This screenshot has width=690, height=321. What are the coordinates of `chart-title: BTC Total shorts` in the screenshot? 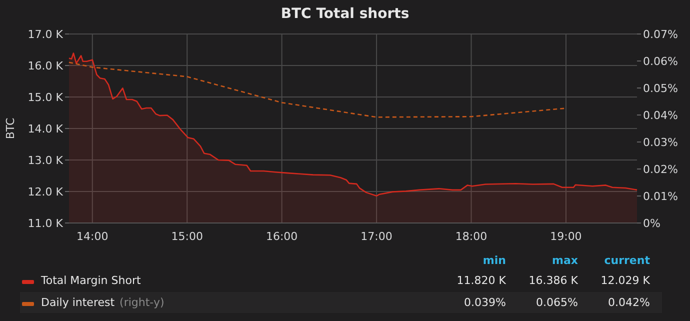 It's located at (345, 14).